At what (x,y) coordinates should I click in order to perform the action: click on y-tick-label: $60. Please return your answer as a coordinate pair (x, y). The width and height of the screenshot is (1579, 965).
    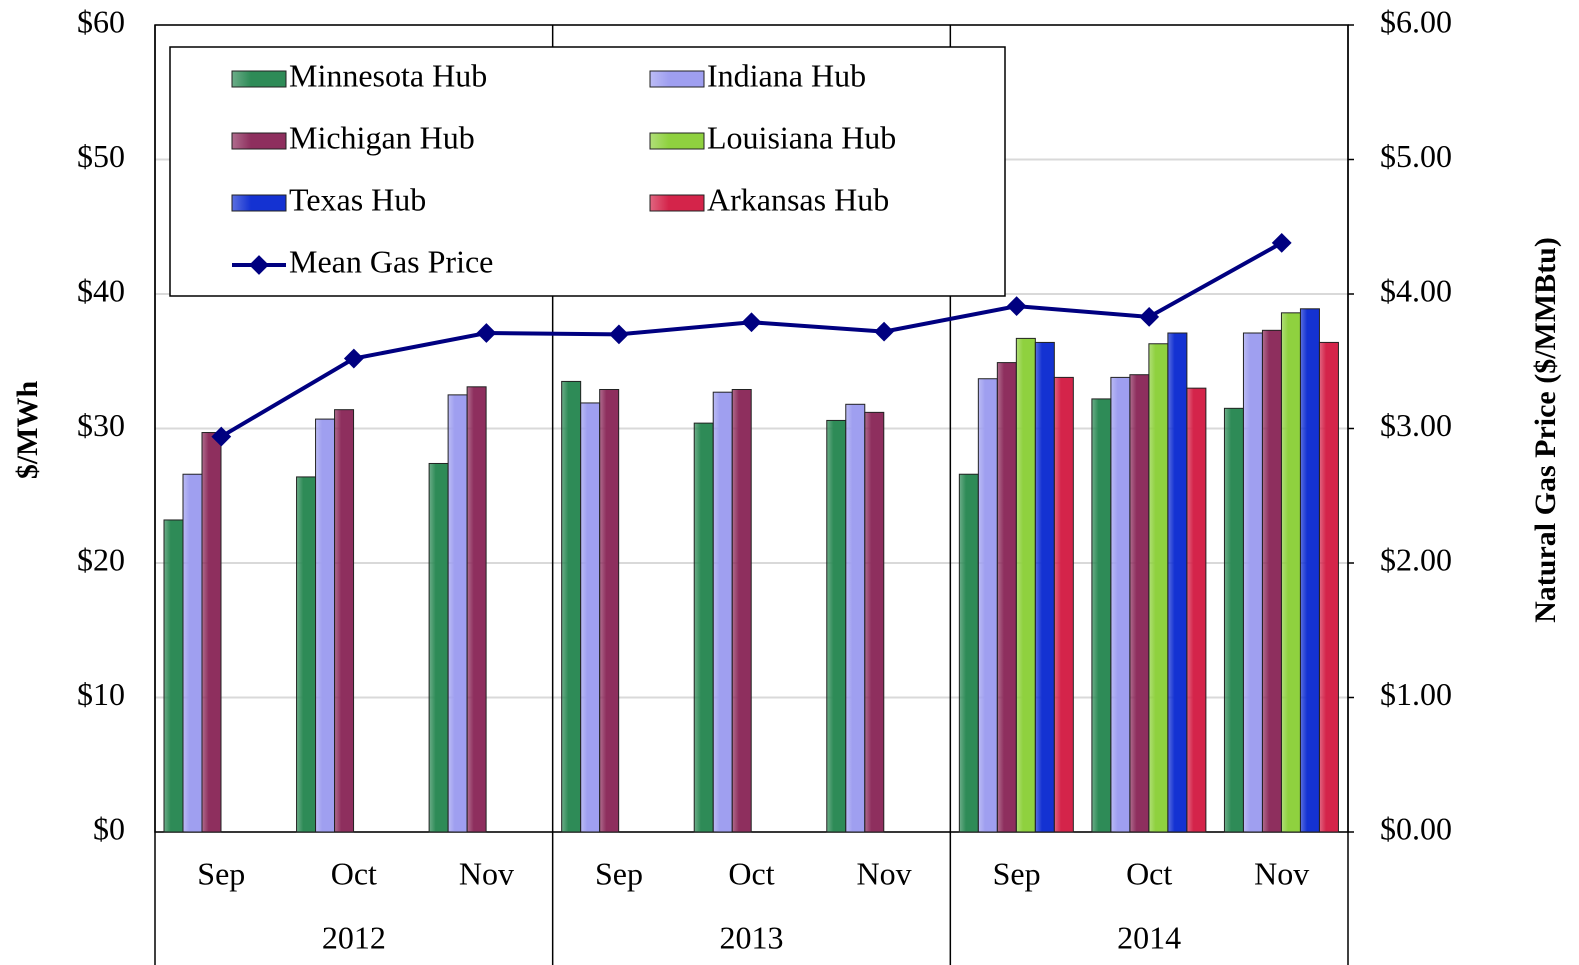
    Looking at the image, I should click on (101, 21).